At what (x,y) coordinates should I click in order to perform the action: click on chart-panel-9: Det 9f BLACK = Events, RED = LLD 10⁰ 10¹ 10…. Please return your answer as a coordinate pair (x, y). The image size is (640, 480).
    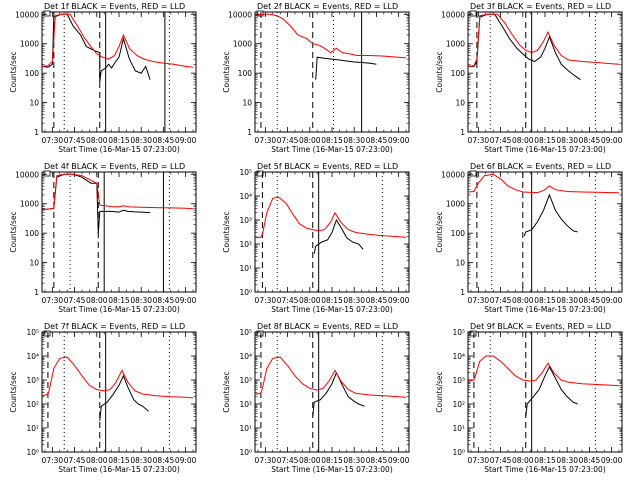
    Looking at the image, I should click on (529, 398).